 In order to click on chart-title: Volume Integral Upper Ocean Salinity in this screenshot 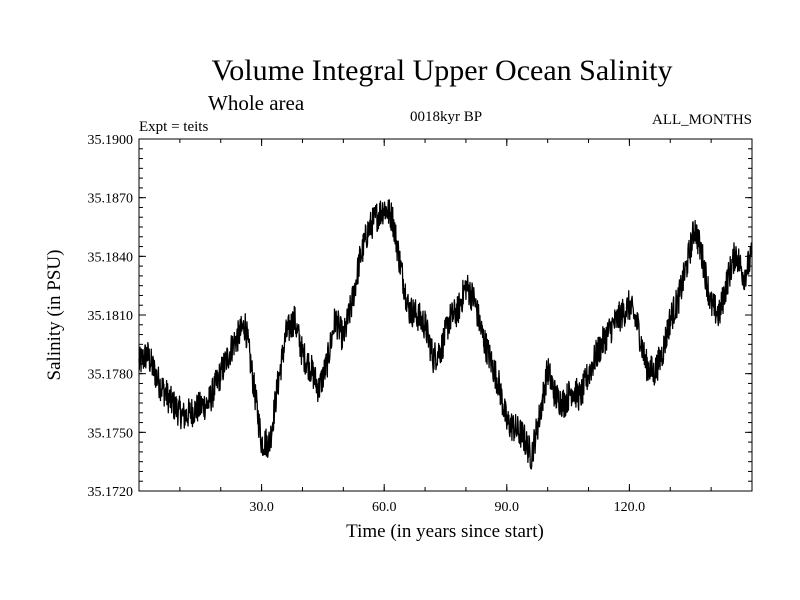, I will do `click(442, 70)`.